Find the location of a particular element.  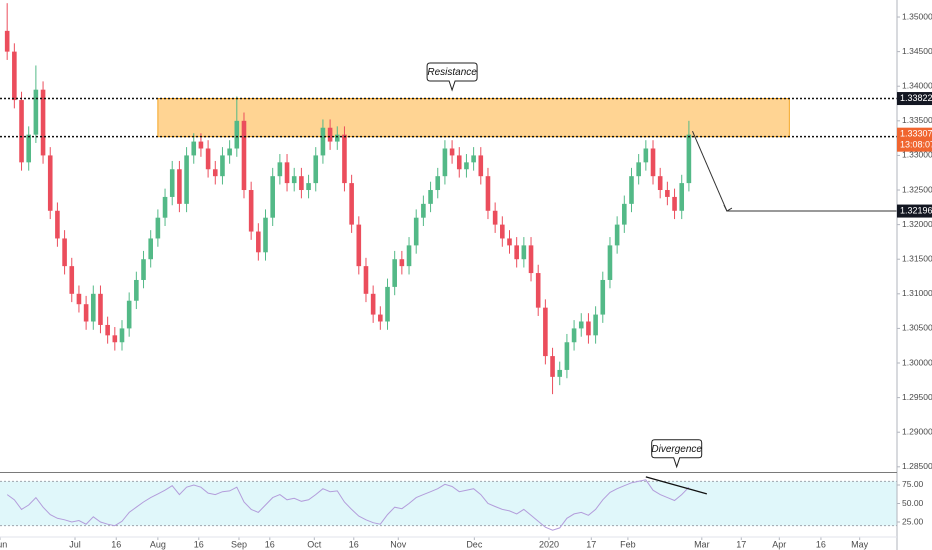

y-tick-label: 1.33500 is located at coordinates (917, 120).